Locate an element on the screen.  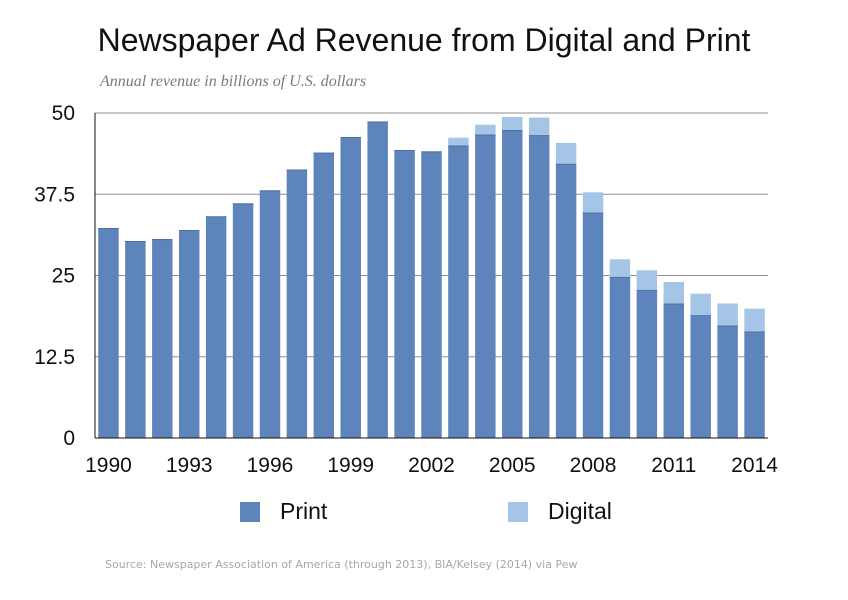
y-tick-label: 25 is located at coordinates (63, 276).